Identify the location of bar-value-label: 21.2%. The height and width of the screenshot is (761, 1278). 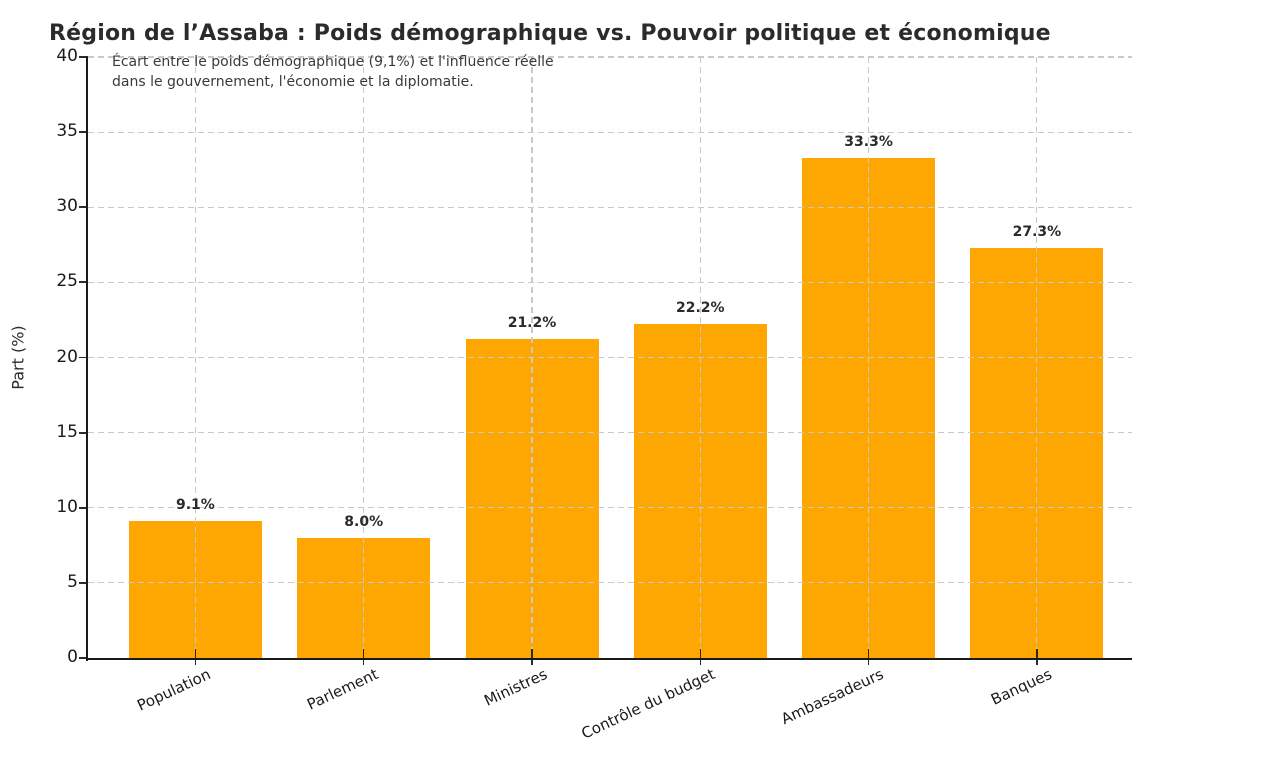
(532, 323).